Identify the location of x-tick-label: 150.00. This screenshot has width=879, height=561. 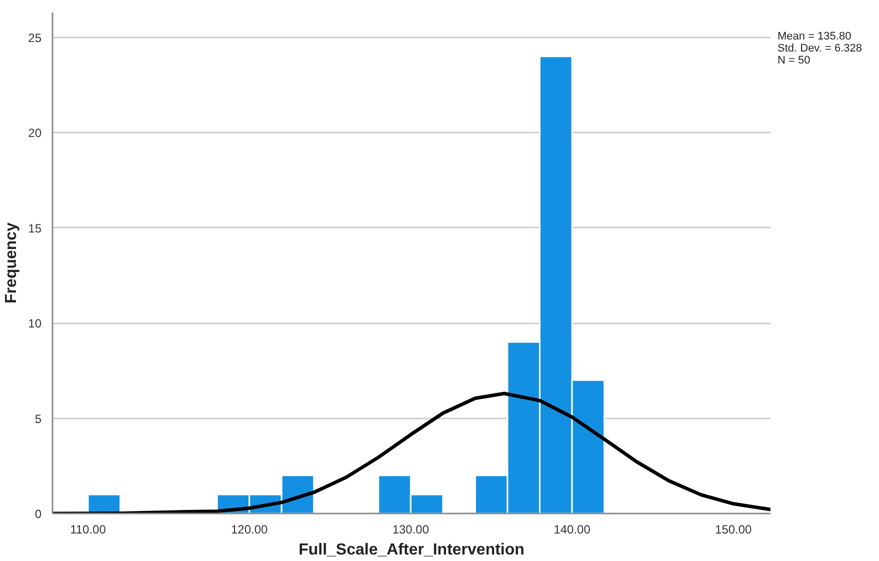
(733, 529).